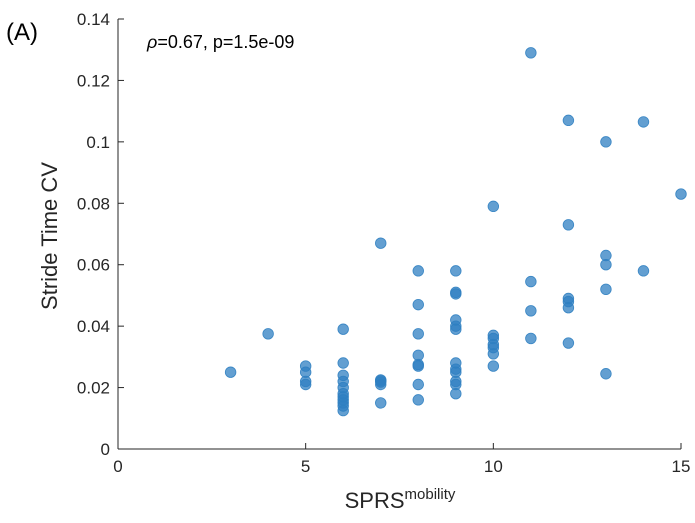 This screenshot has height=523, width=695. I want to click on y-tick-label: 0, so click(105, 449).